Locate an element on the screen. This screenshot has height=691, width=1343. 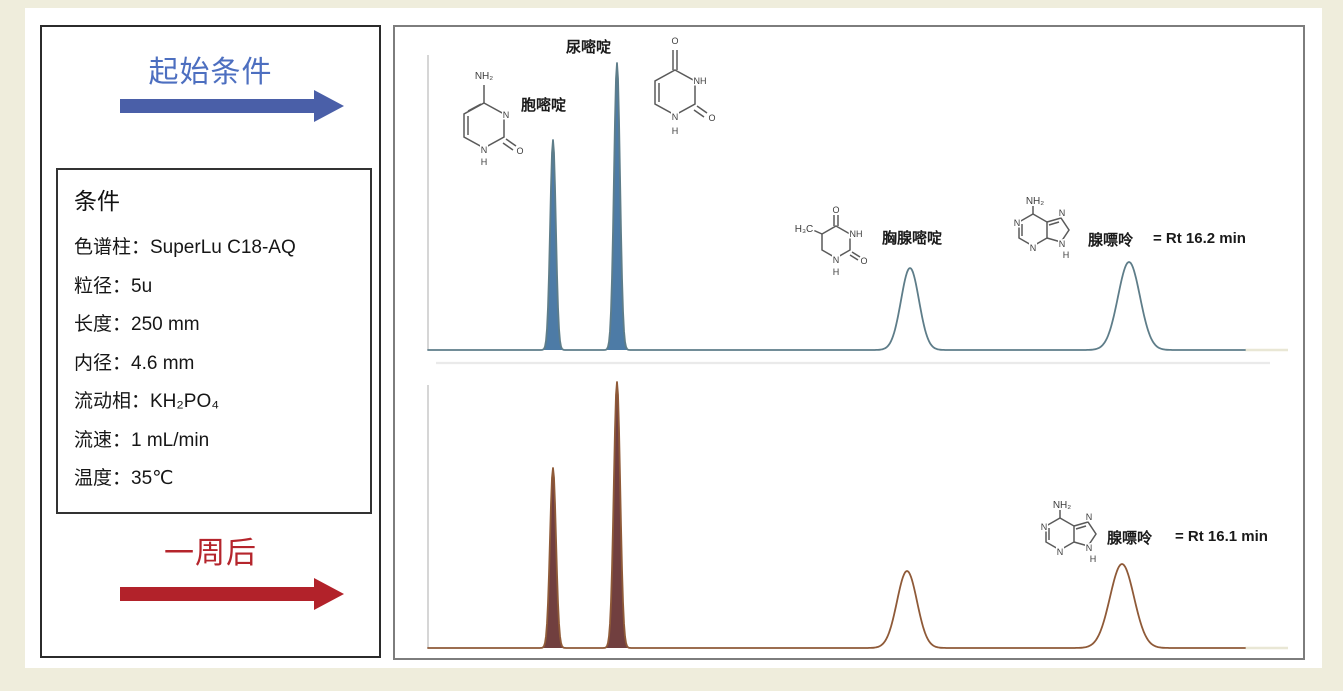
adenine-structure-icon-top: NH₂ N N N N H is located at coordinates (1041, 229).